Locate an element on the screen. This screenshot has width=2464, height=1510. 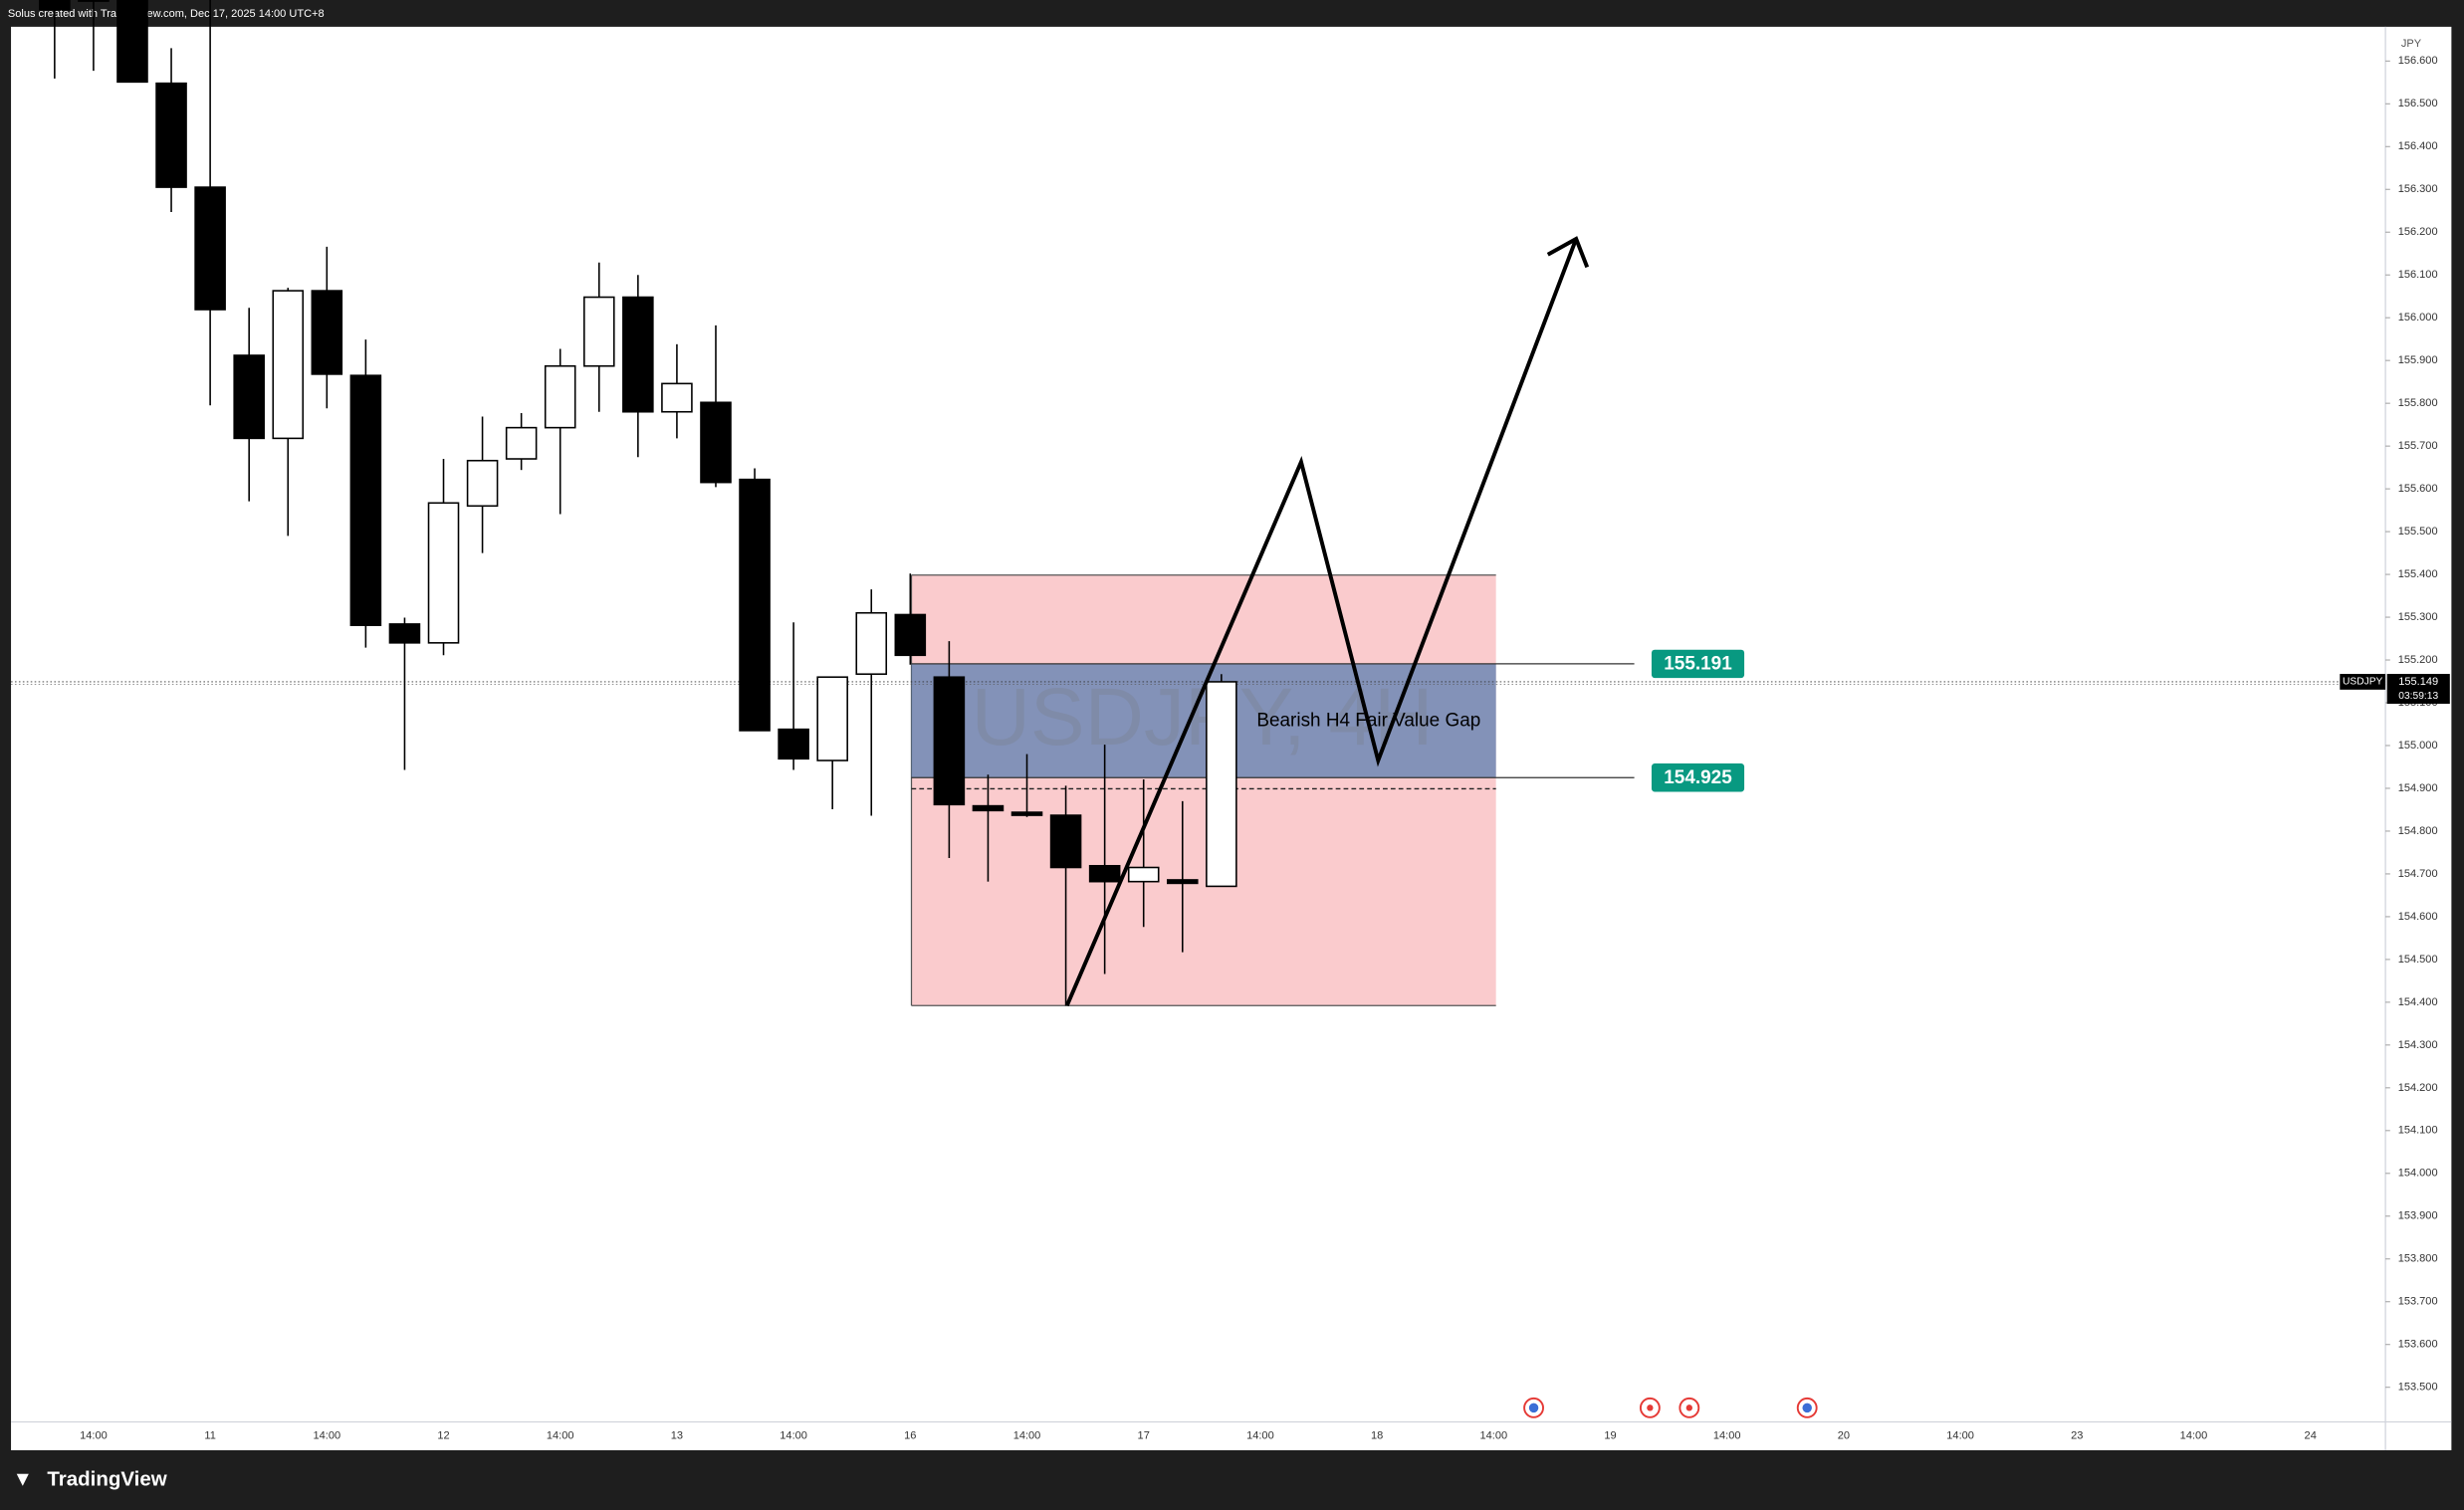
y-tick-label: 154.900 is located at coordinates (2418, 788).